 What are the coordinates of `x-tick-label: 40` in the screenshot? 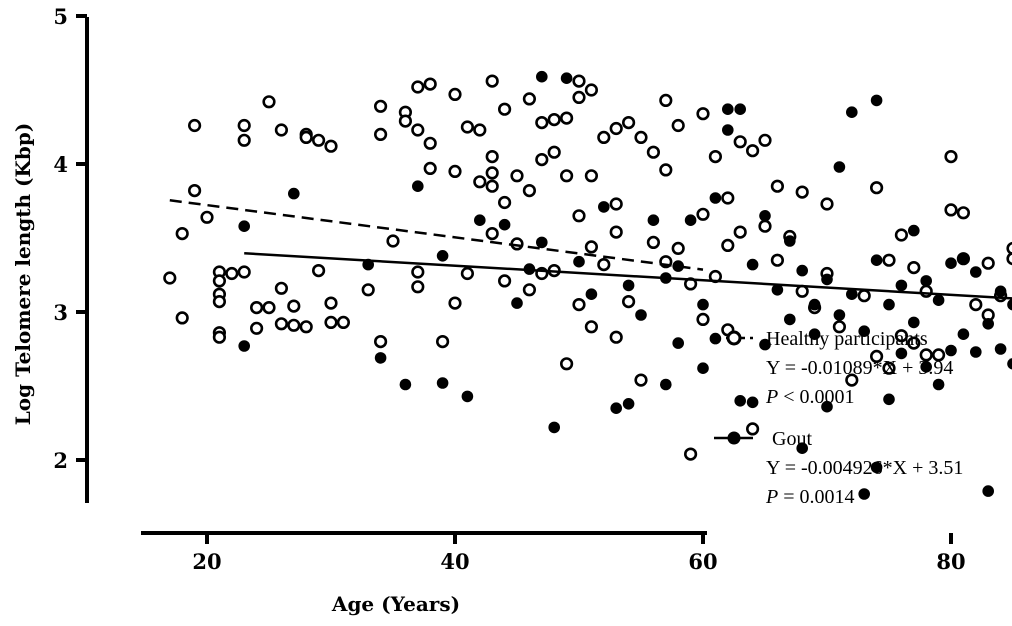 It's located at (454, 561).